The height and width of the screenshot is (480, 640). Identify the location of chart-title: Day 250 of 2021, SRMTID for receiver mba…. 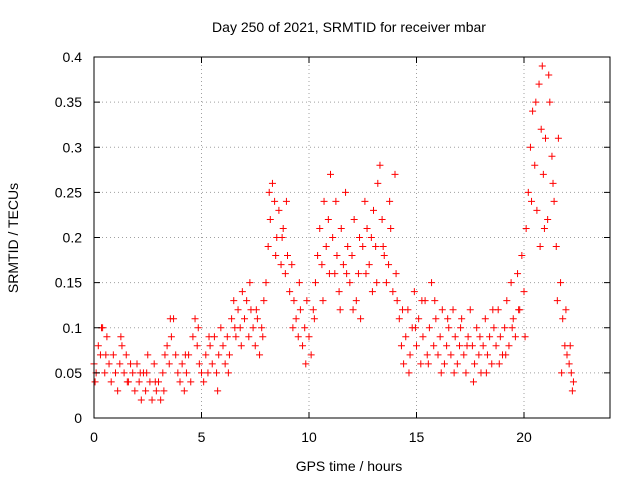
(349, 27).